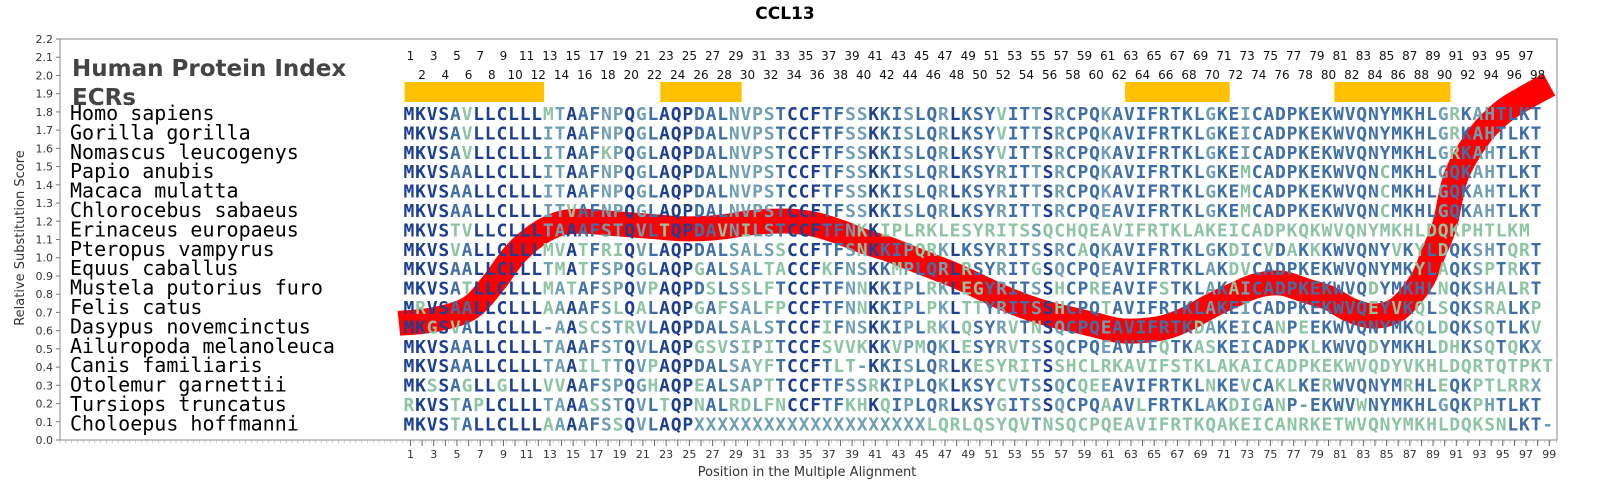 Image resolution: width=1608 pixels, height=500 pixels. I want to click on species-label: Papio anubis, so click(142, 171).